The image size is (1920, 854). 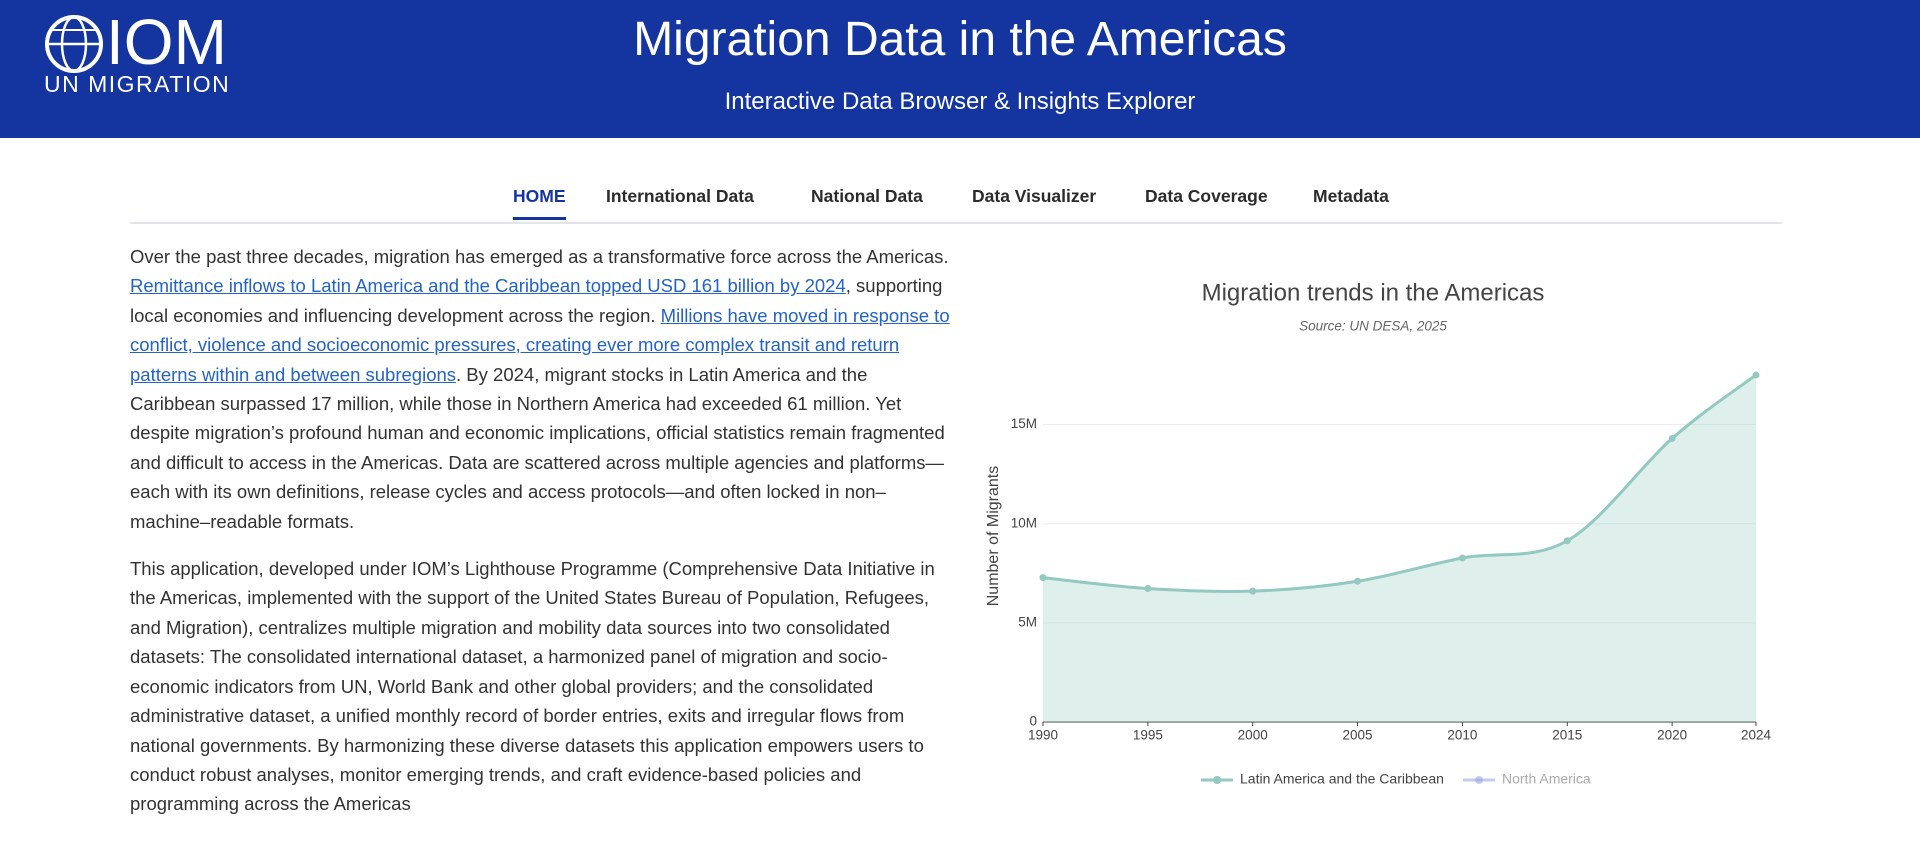 I want to click on legend-label: Latin America and the Caribbean, so click(x=1342, y=779).